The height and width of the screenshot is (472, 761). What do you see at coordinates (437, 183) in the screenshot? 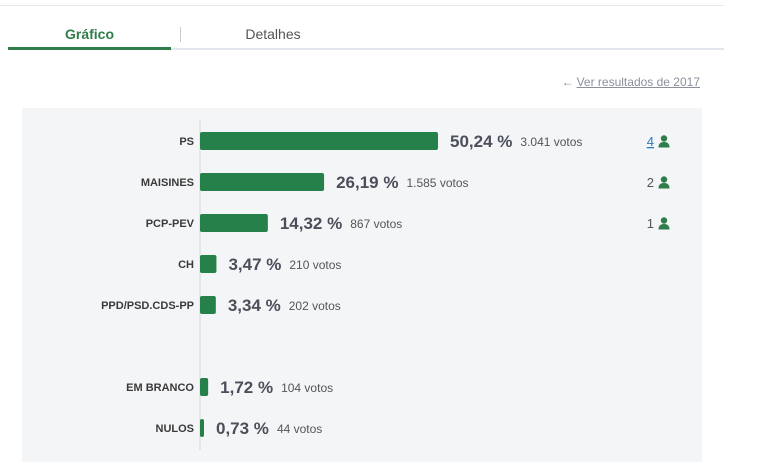
I see `votes-label: 1.585 votos` at bounding box center [437, 183].